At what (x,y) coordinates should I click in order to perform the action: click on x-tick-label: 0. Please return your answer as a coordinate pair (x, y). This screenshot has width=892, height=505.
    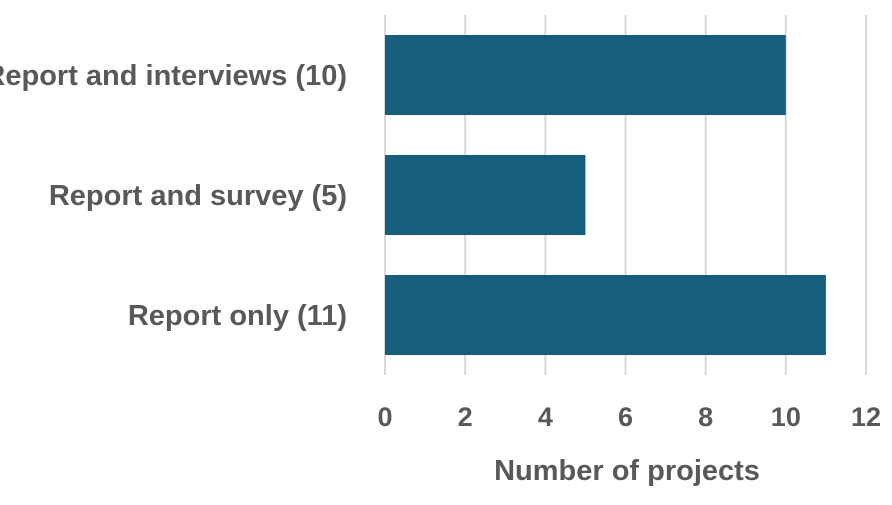
    Looking at the image, I should click on (384, 417).